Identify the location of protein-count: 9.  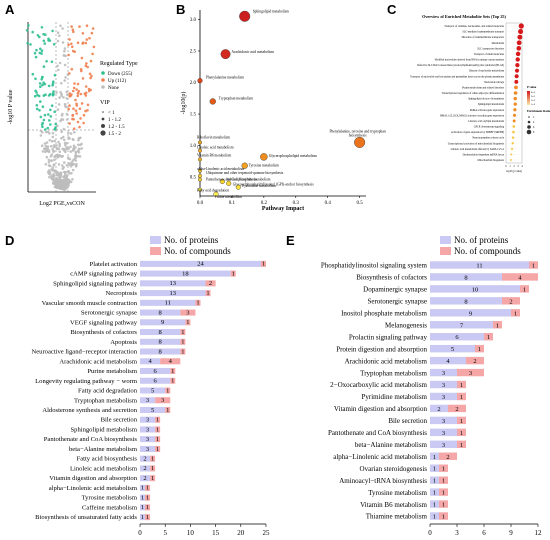
(470, 313).